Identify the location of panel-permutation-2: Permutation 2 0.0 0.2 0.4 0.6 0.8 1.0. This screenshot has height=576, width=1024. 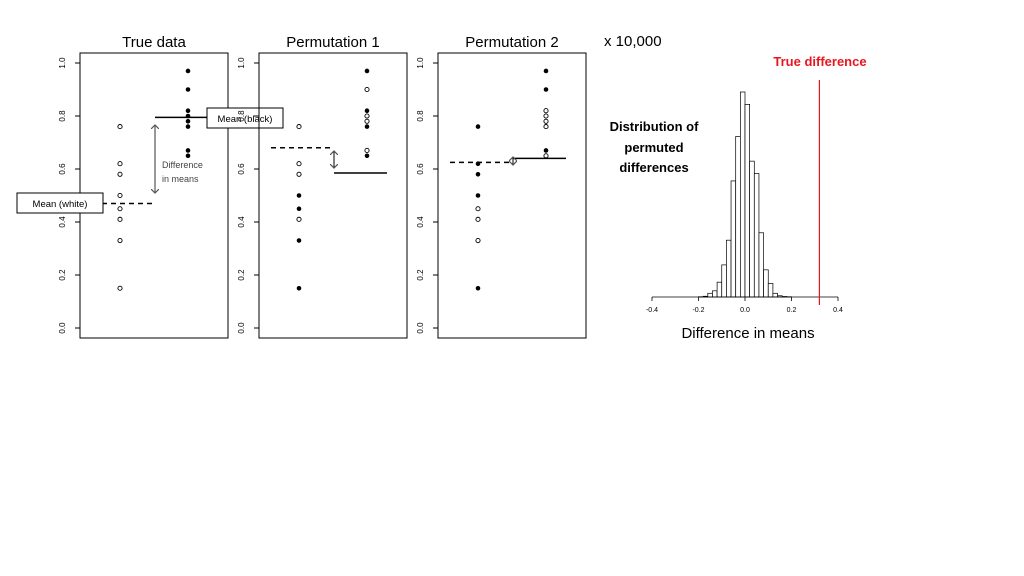
(501, 186).